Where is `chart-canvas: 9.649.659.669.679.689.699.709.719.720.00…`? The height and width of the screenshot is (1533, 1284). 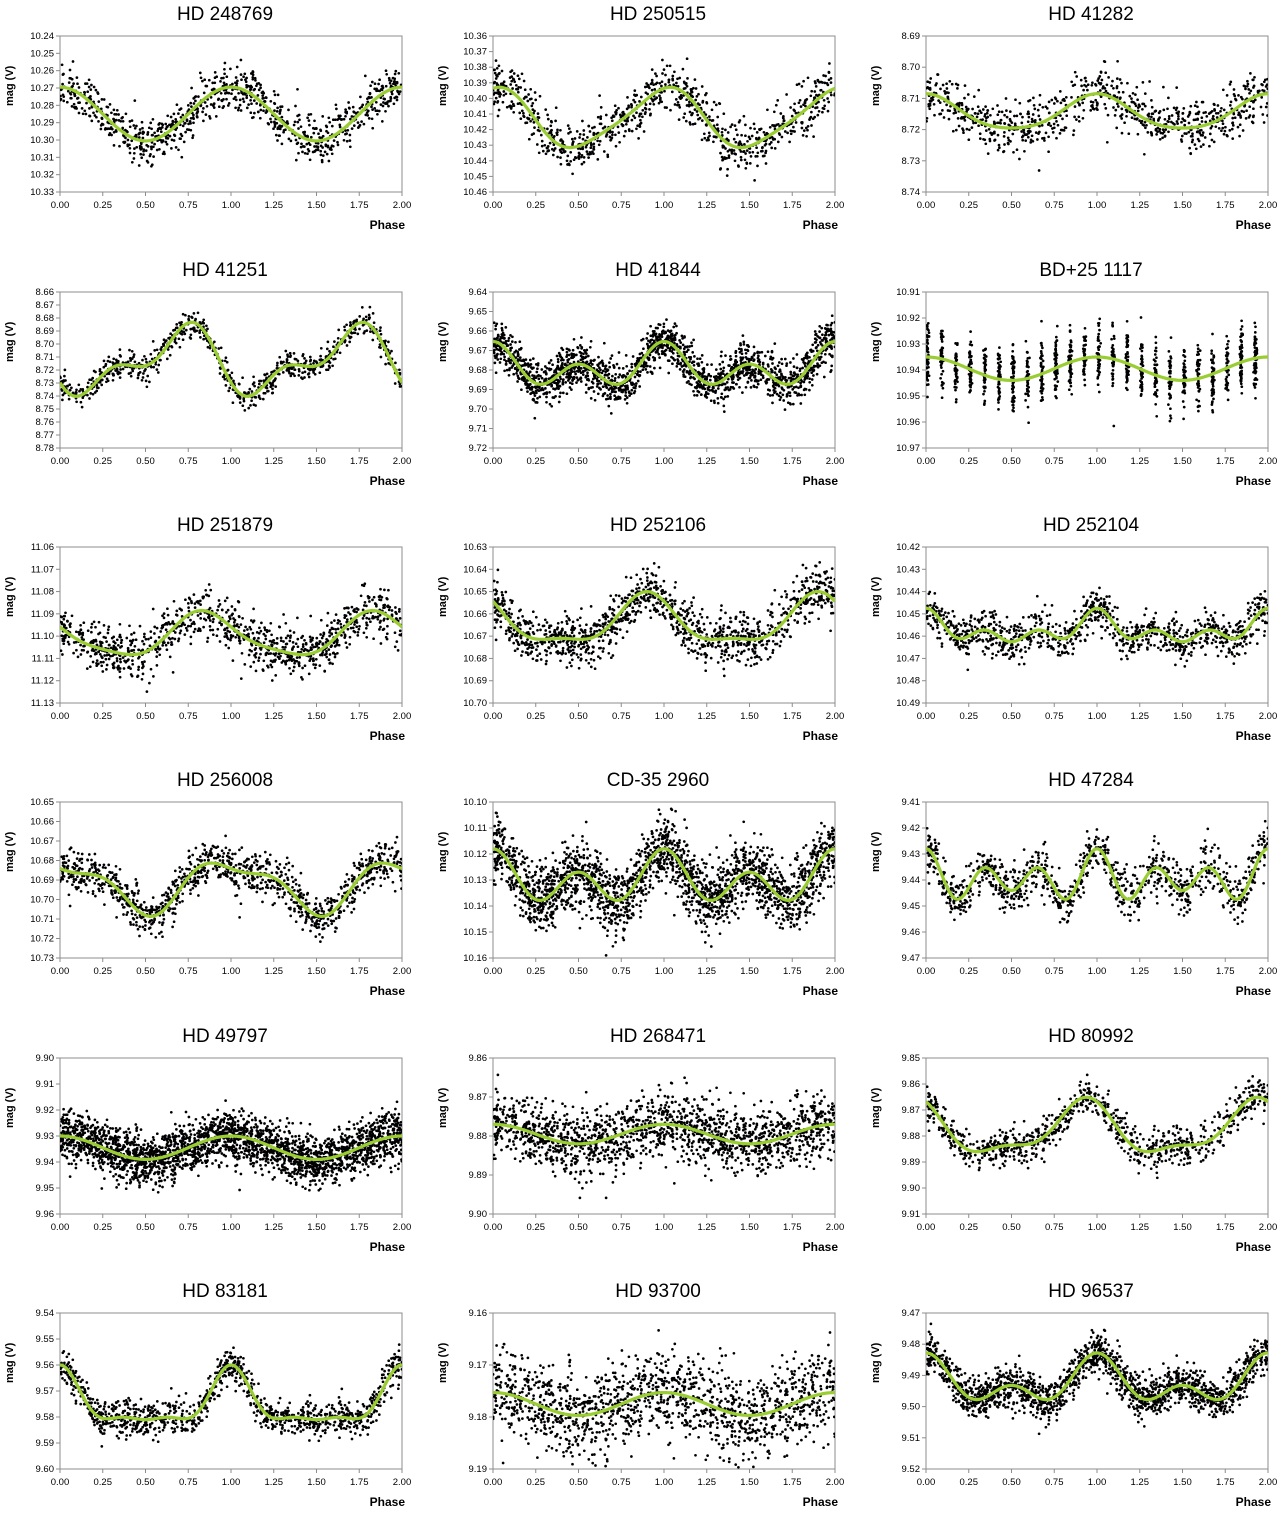
chart-canvas: 9.649.659.669.679.689.699.709.719.720.00… is located at coordinates (647, 384).